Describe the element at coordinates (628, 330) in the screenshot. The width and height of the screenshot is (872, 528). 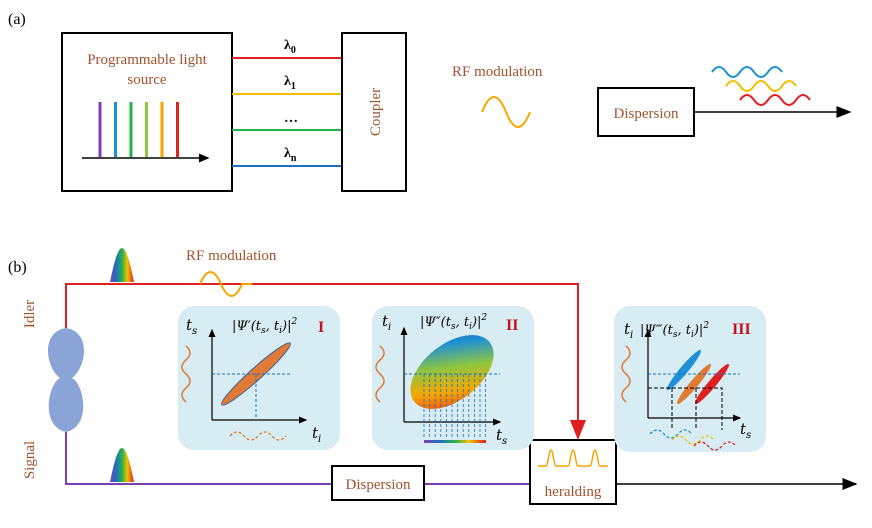
I see `inset-3-ylabel: ti` at that location.